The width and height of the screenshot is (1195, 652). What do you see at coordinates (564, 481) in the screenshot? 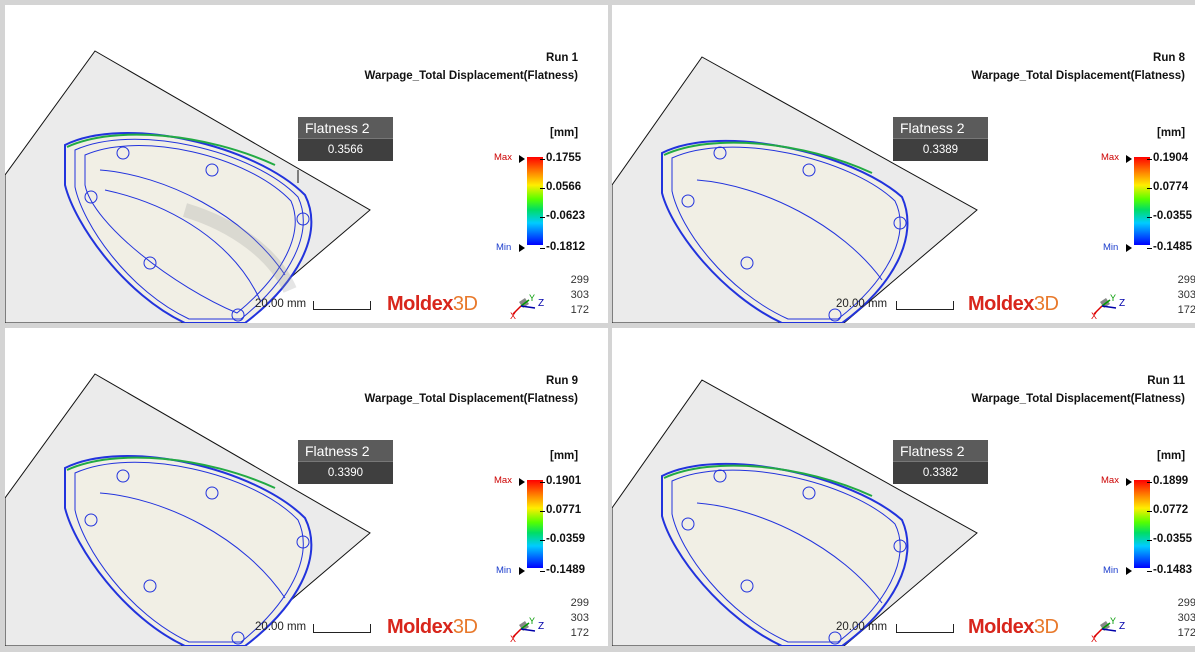
I see `legend-value-max: 0.1901` at bounding box center [564, 481].